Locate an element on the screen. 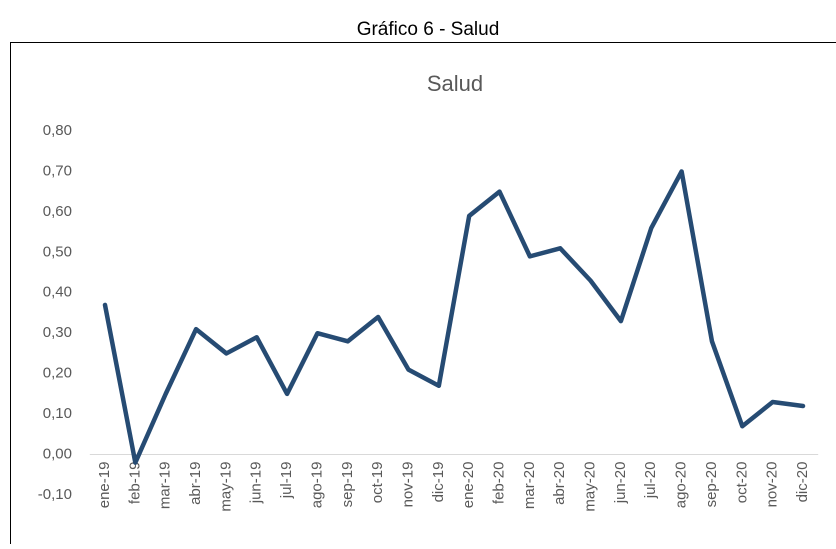  x-tick-label: may-19 is located at coordinates (225, 487).